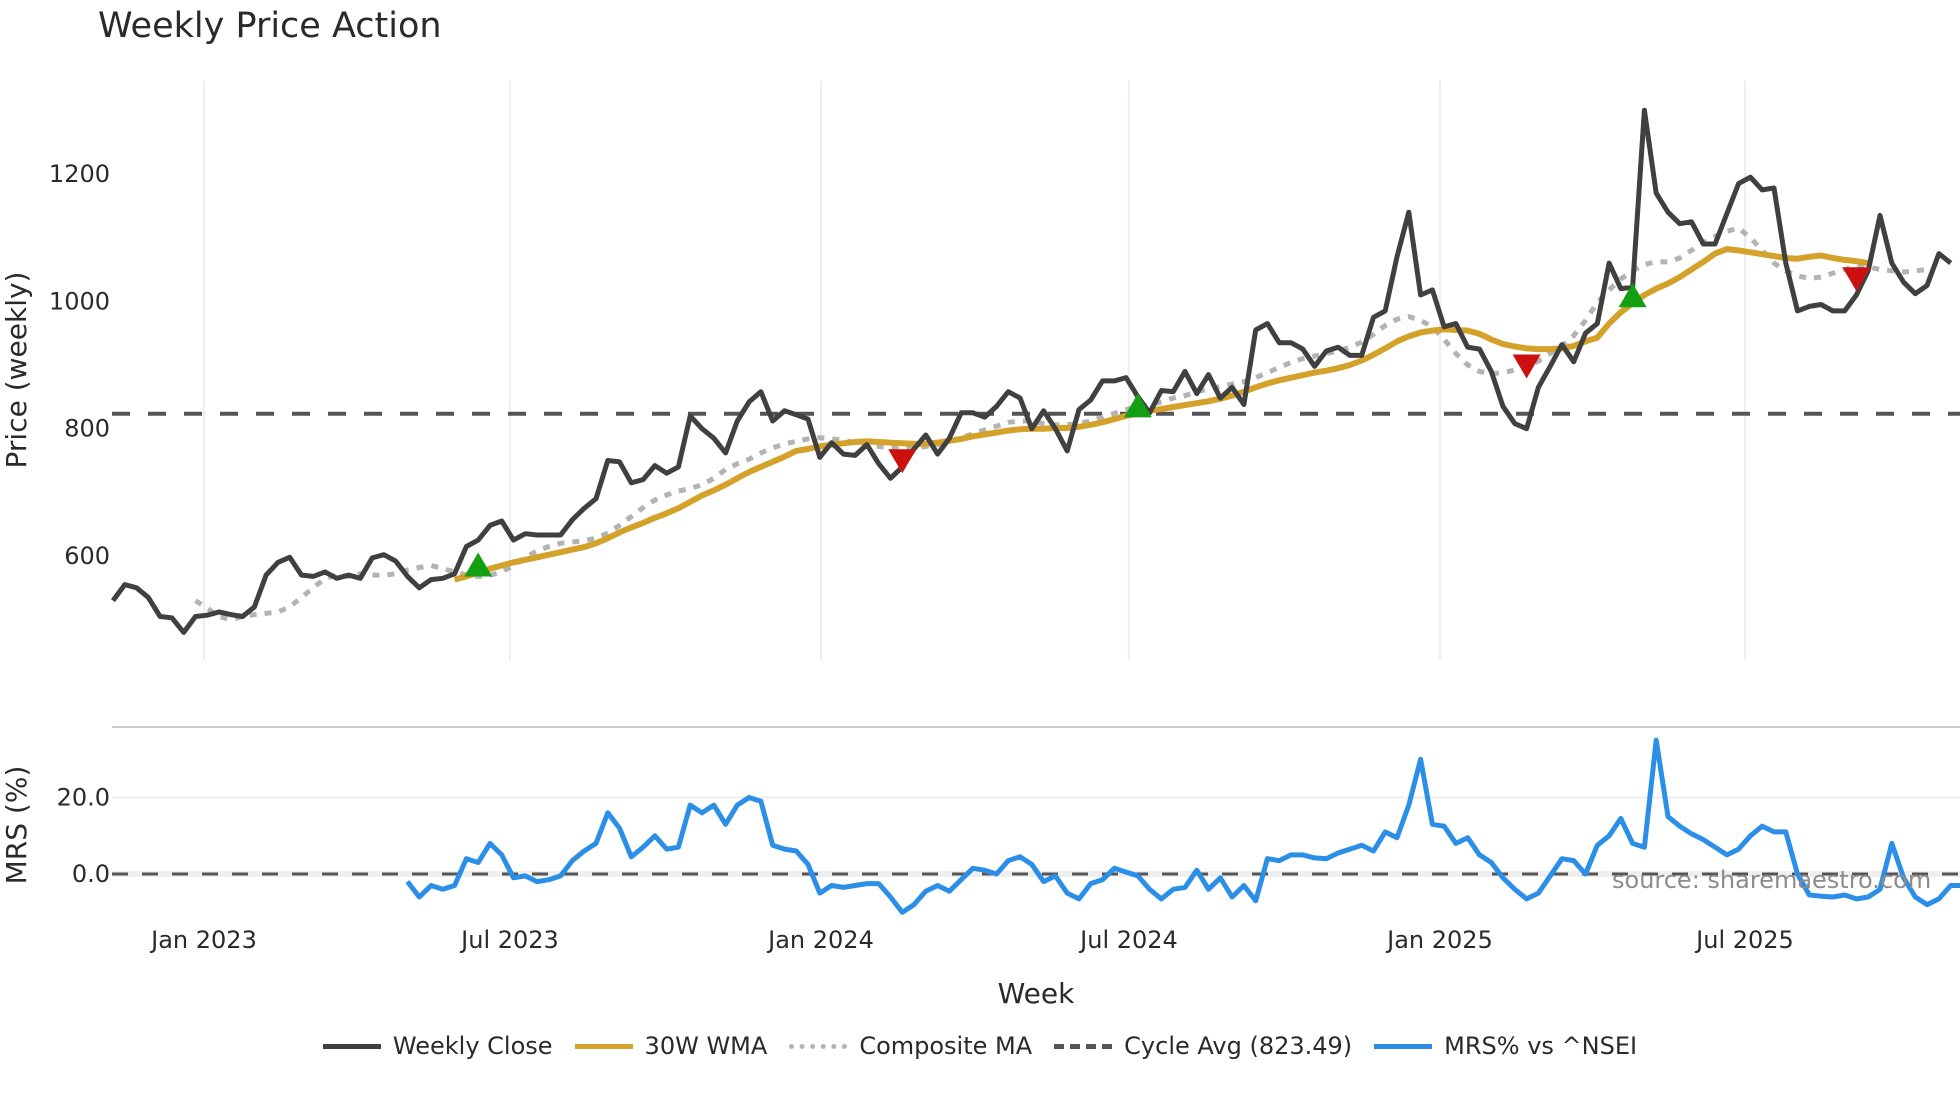 The height and width of the screenshot is (1102, 1960). What do you see at coordinates (203, 940) in the screenshot?
I see `x-tick-label: Jan 2023` at bounding box center [203, 940].